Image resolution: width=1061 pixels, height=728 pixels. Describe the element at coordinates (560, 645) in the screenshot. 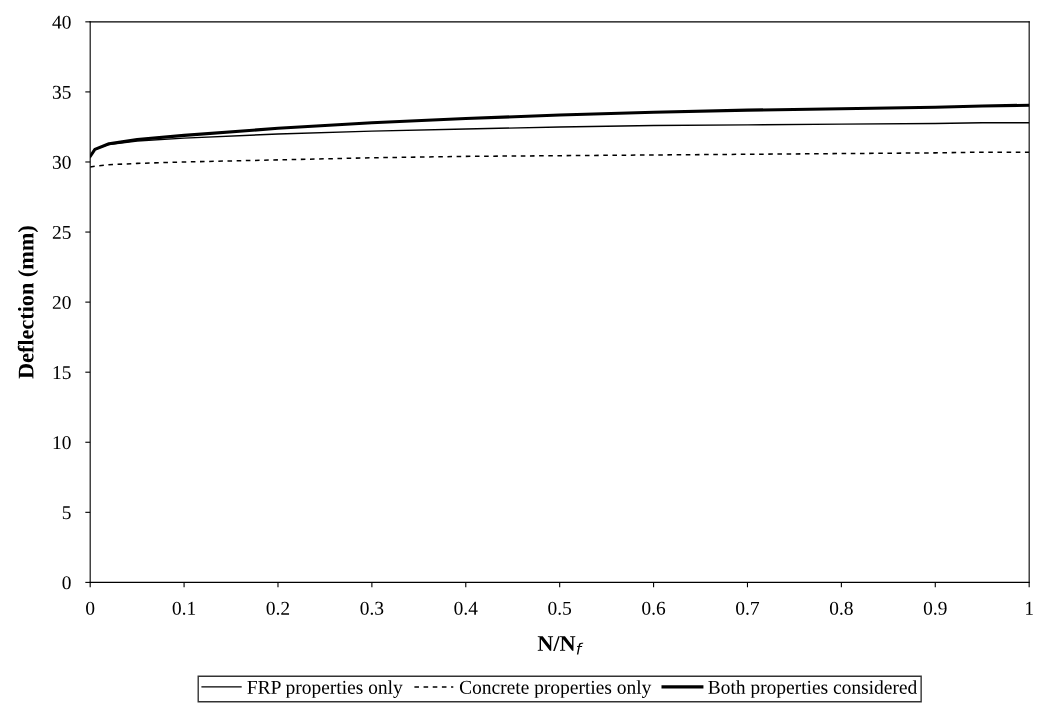

I see `x-axis-title: N/N$_{f}$` at that location.